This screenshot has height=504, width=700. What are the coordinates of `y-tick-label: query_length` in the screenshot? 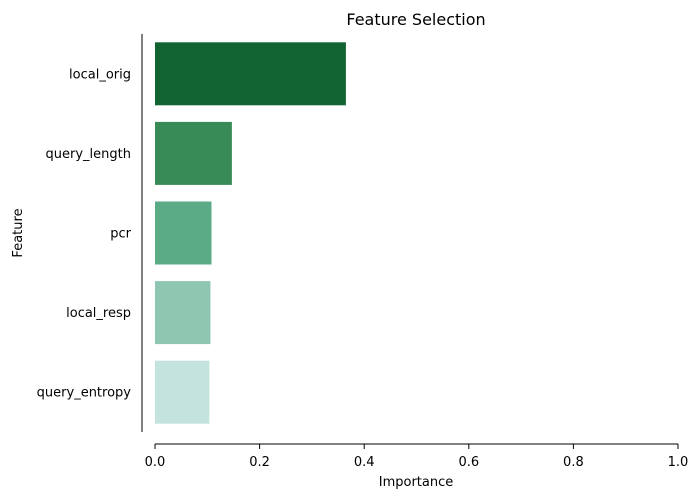 It's located at (88, 154).